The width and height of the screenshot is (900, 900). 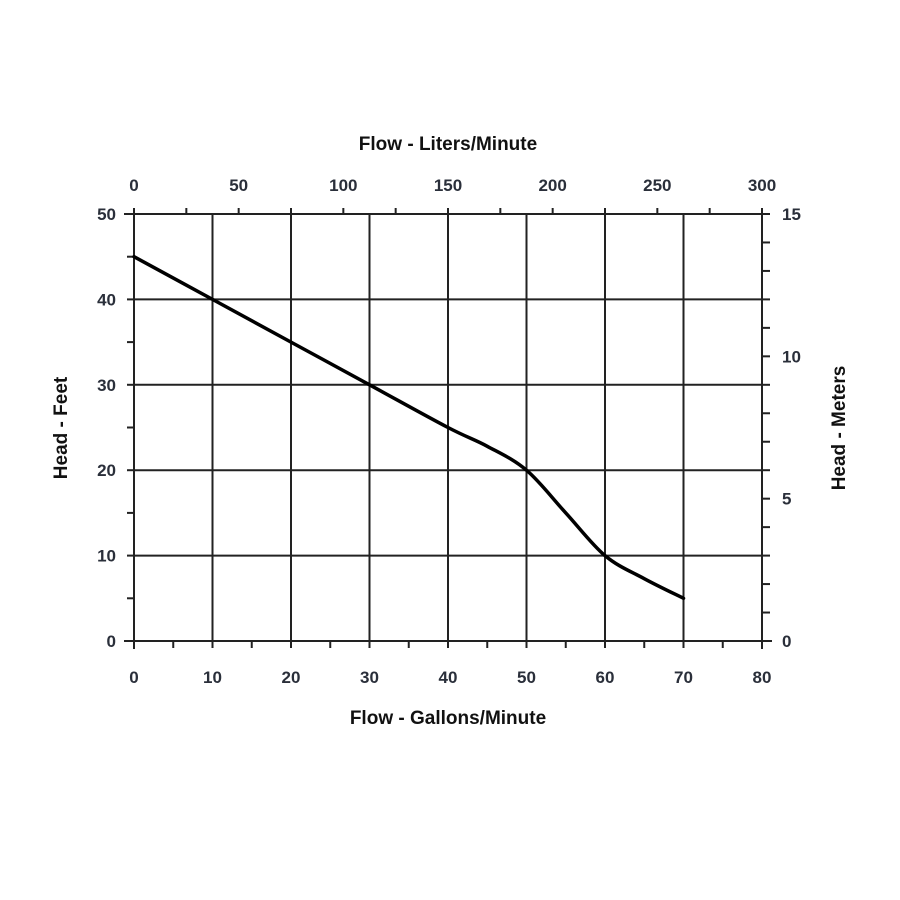 I want to click on right-axis-title: Head - Meters, so click(x=839, y=428).